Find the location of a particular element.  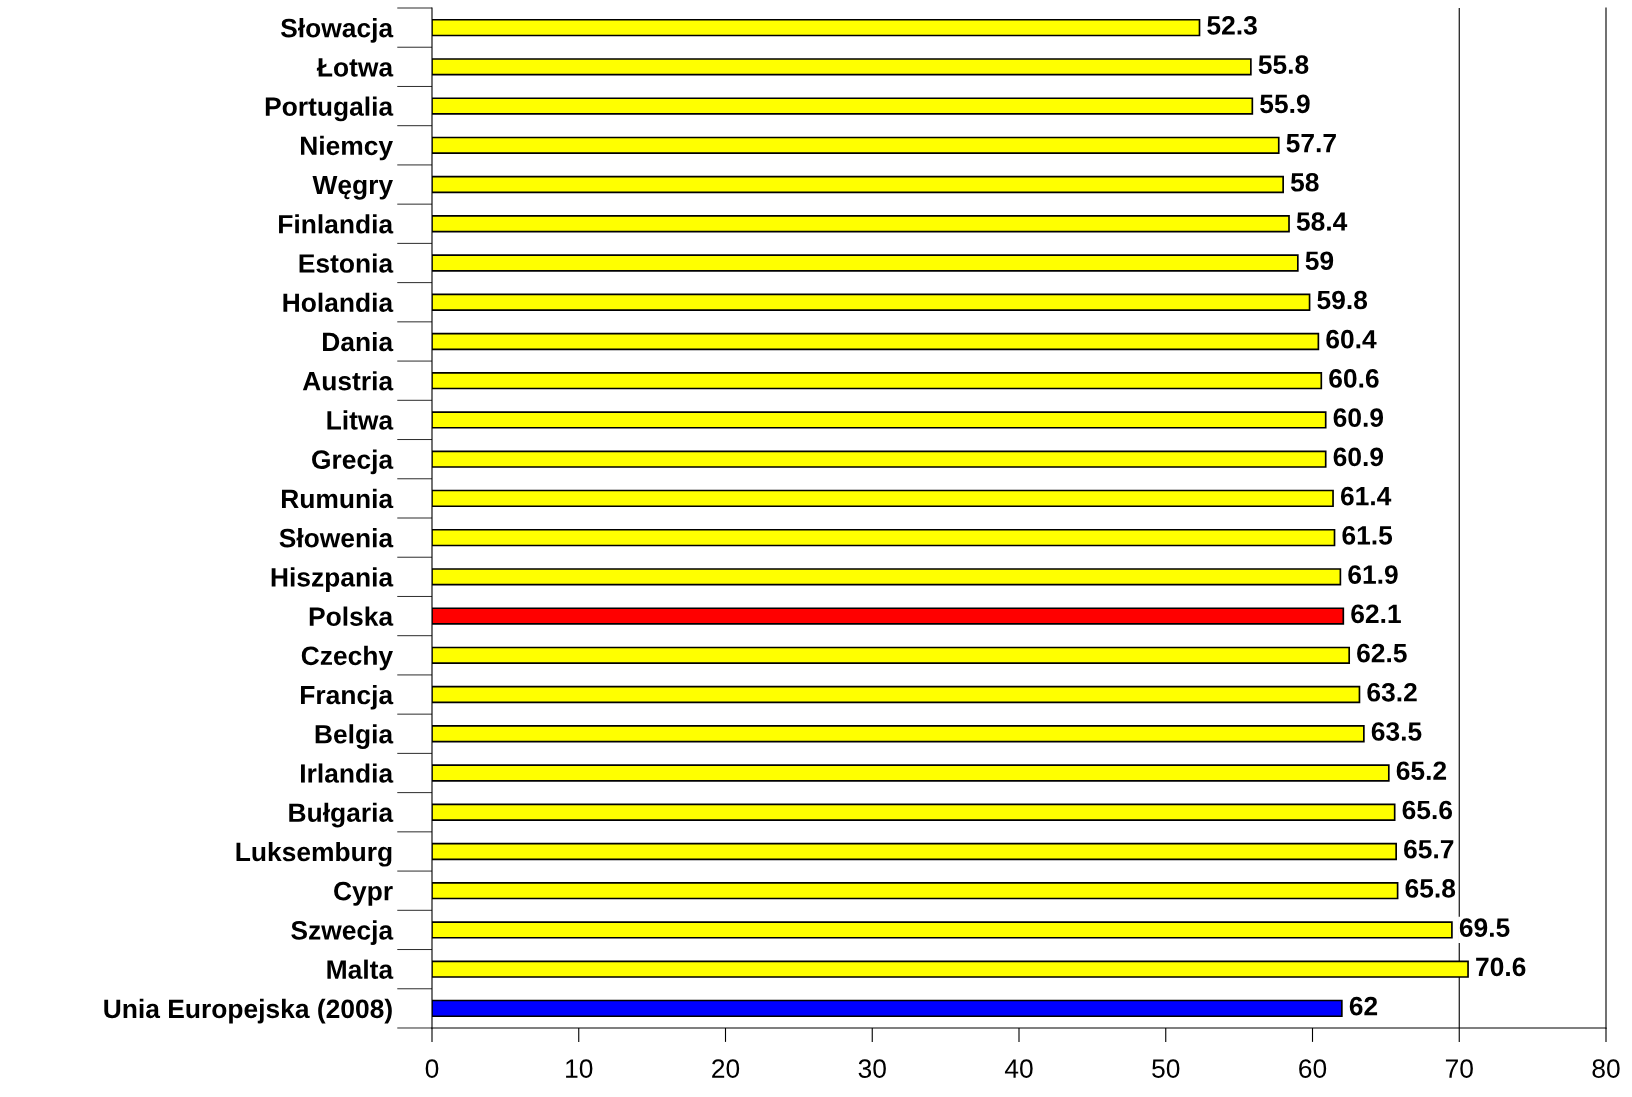

data-label: 62.5 is located at coordinates (1382, 653).